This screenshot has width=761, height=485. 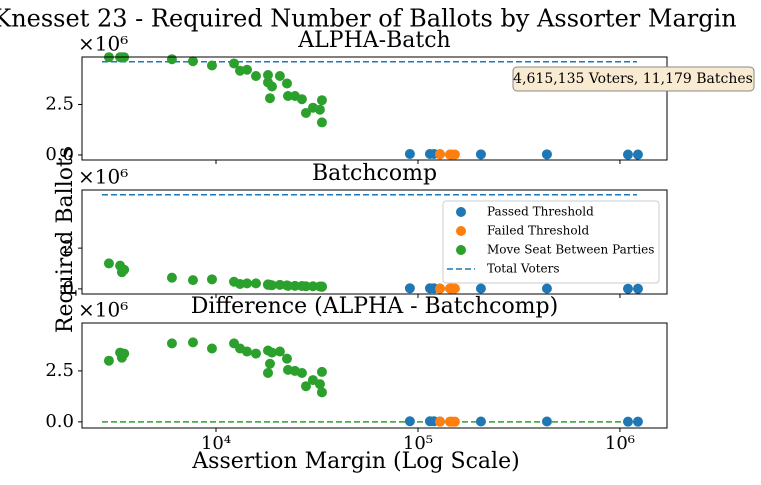 What do you see at coordinates (418, 443) in the screenshot?
I see `x-tick-label: 10⁵` at bounding box center [418, 443].